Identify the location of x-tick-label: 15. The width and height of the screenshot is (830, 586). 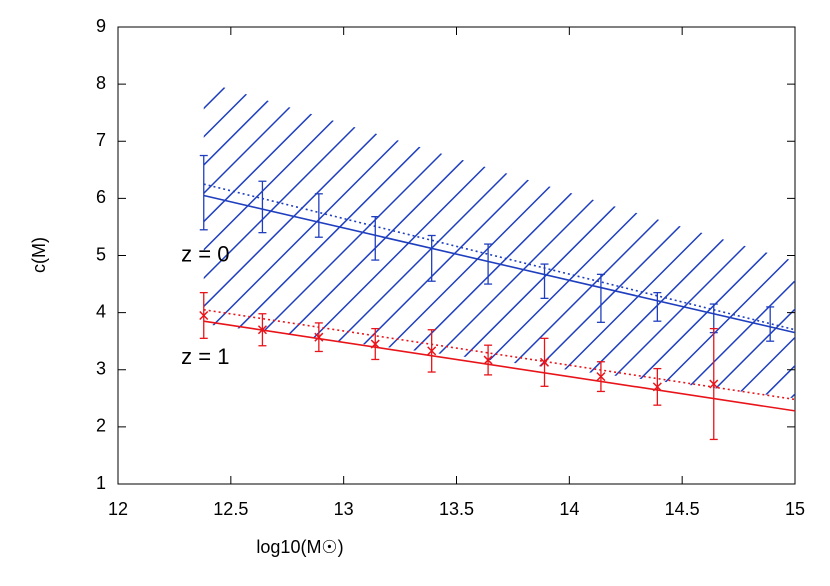
(795, 509).